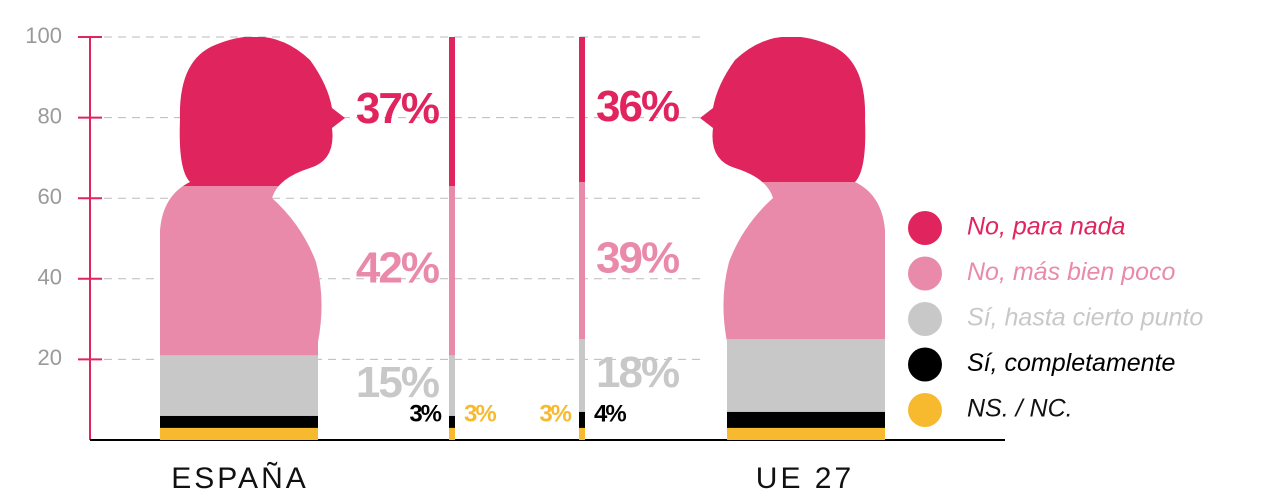  Describe the element at coordinates (50, 357) in the screenshot. I see `y-tick-label: 20` at that location.